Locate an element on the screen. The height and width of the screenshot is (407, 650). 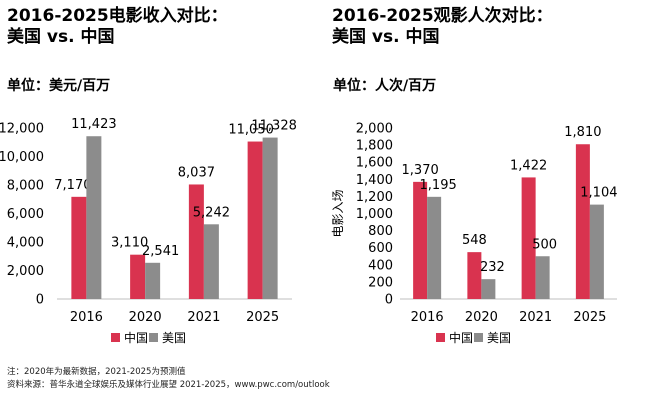
left-y-tick-label: 2,000 is located at coordinates (25, 271).